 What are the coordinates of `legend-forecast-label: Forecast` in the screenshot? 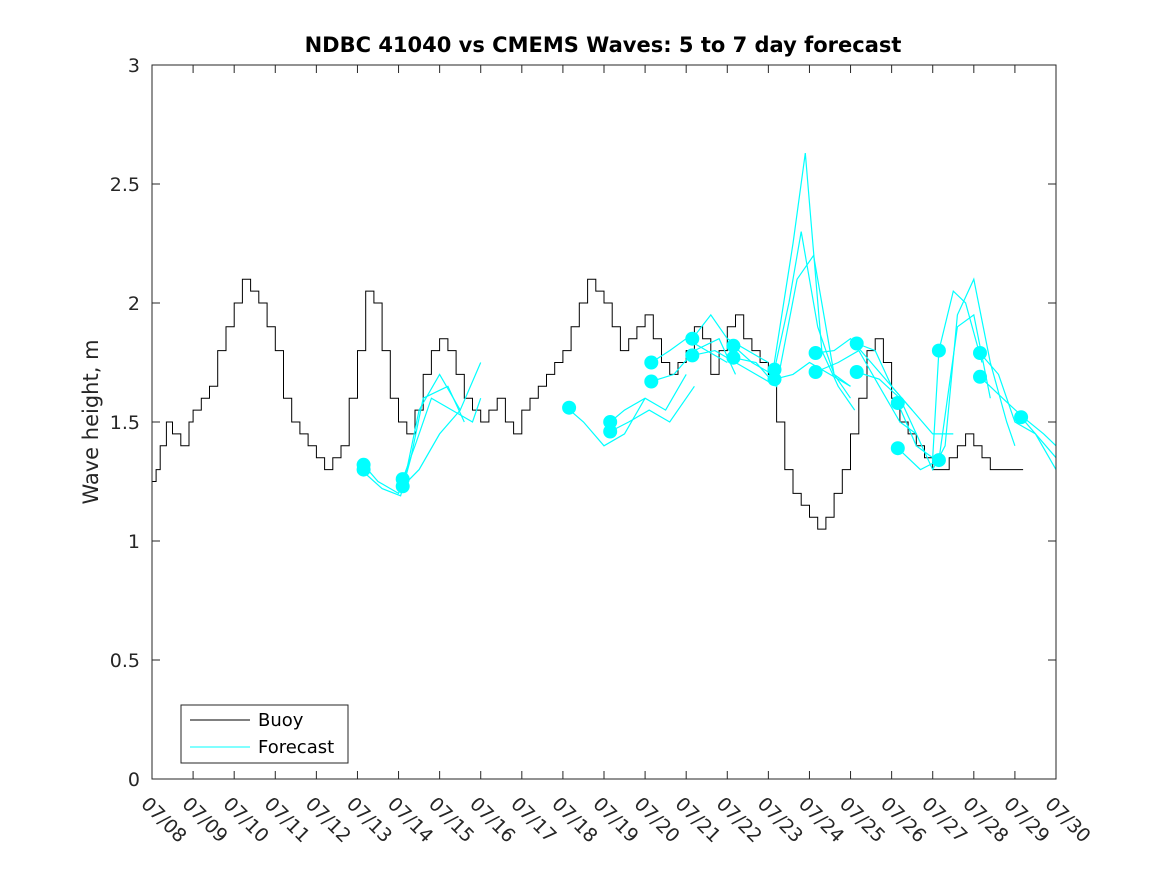 It's located at (296, 747).